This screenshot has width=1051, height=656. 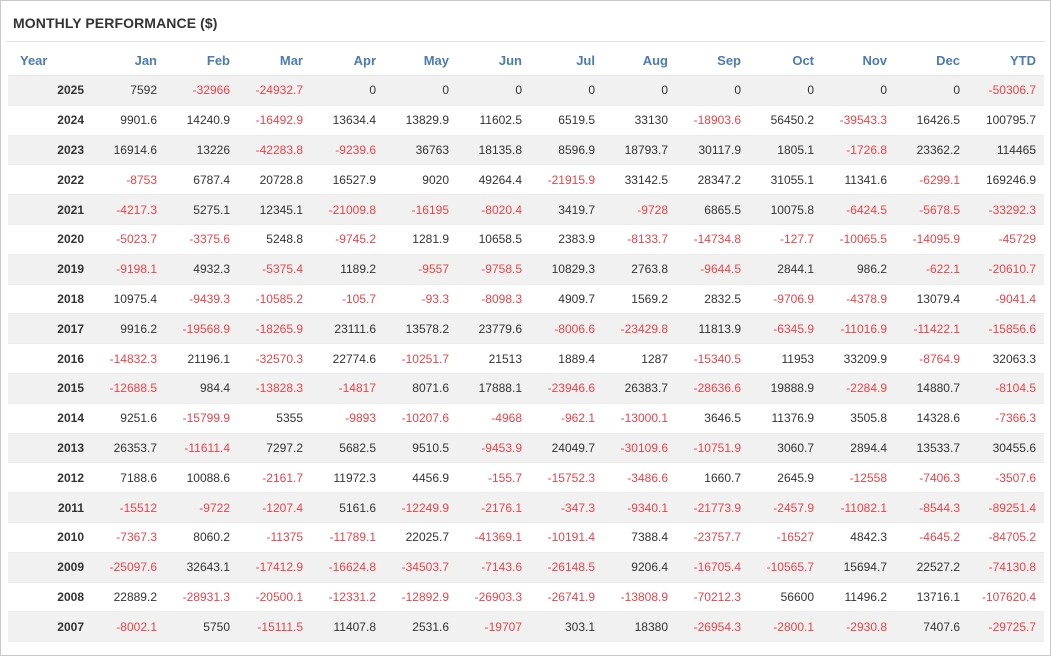 I want to click on value-cell-oct: -16527, so click(x=785, y=537).